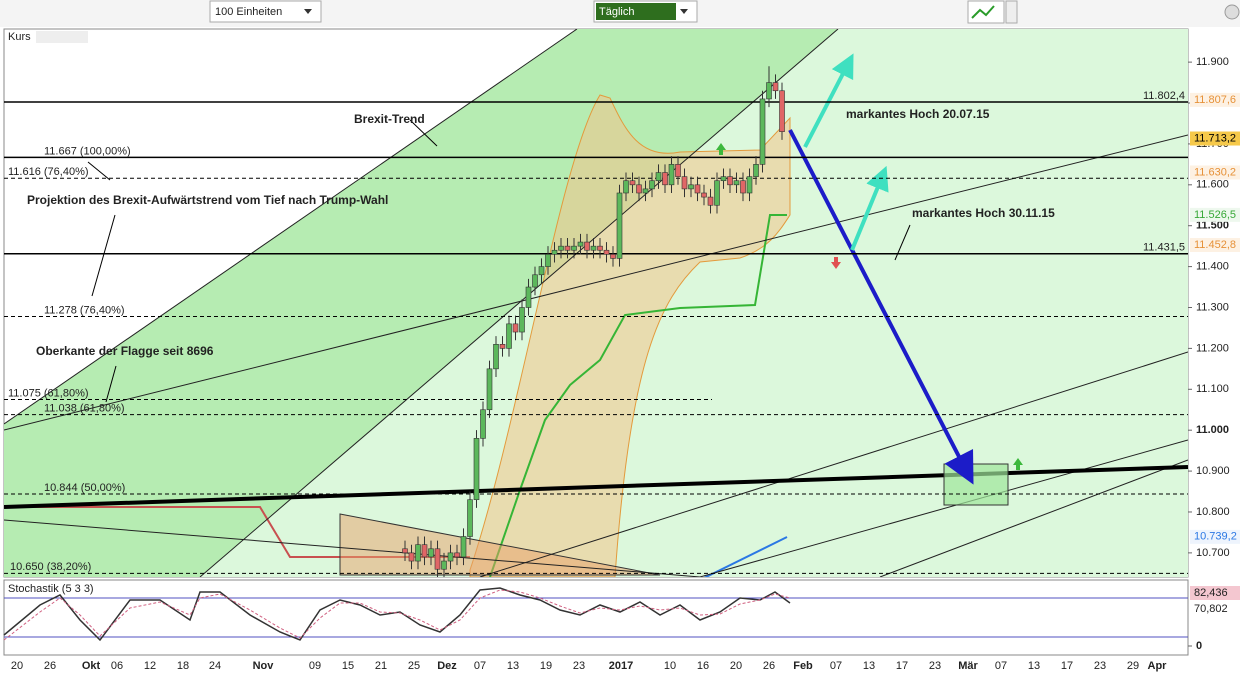  Describe the element at coordinates (1212, 226) in the screenshot. I see `y-tick-label: 11.500` at that location.